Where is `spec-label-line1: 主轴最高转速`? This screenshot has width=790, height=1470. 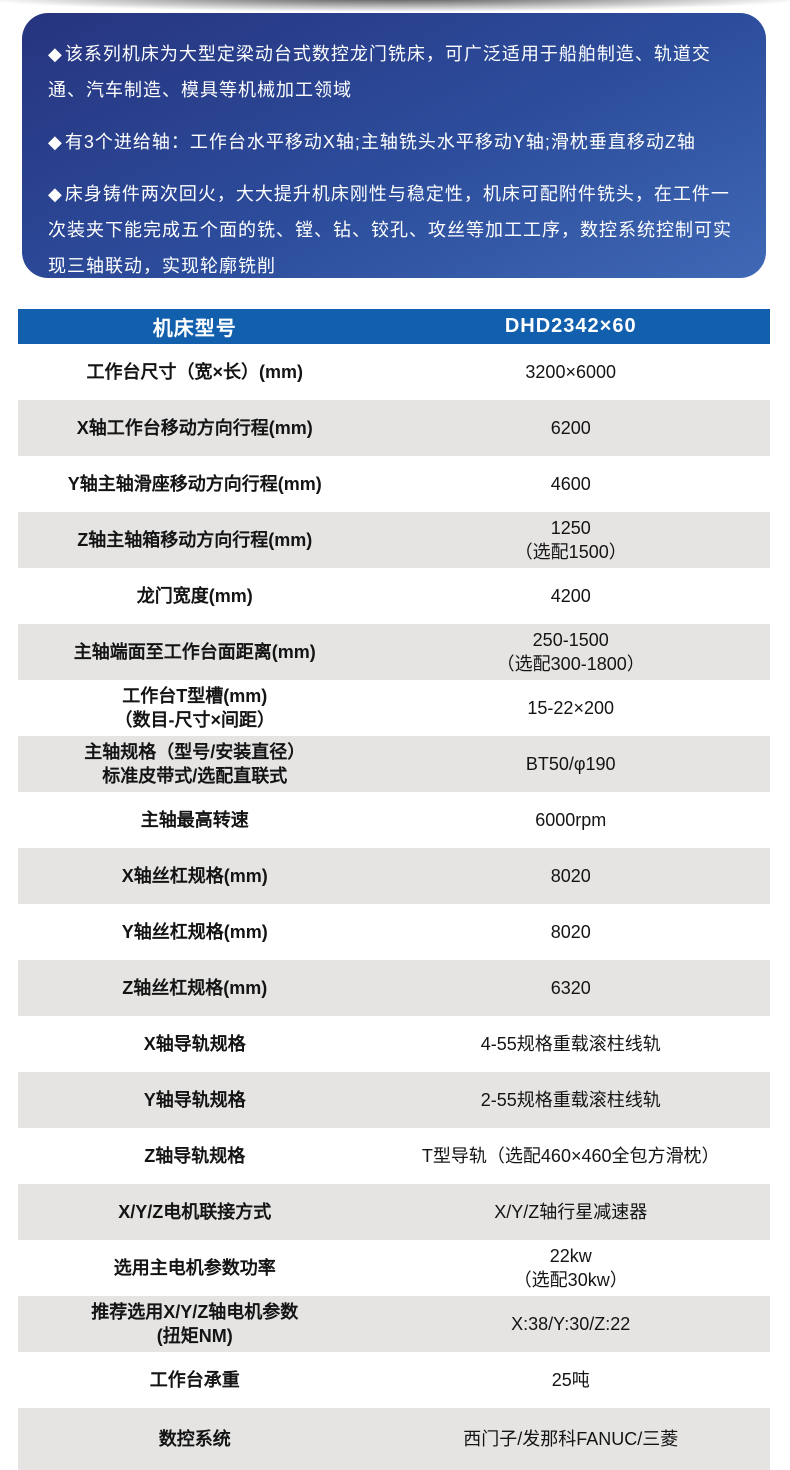 spec-label-line1: 主轴最高转速 is located at coordinates (194, 820).